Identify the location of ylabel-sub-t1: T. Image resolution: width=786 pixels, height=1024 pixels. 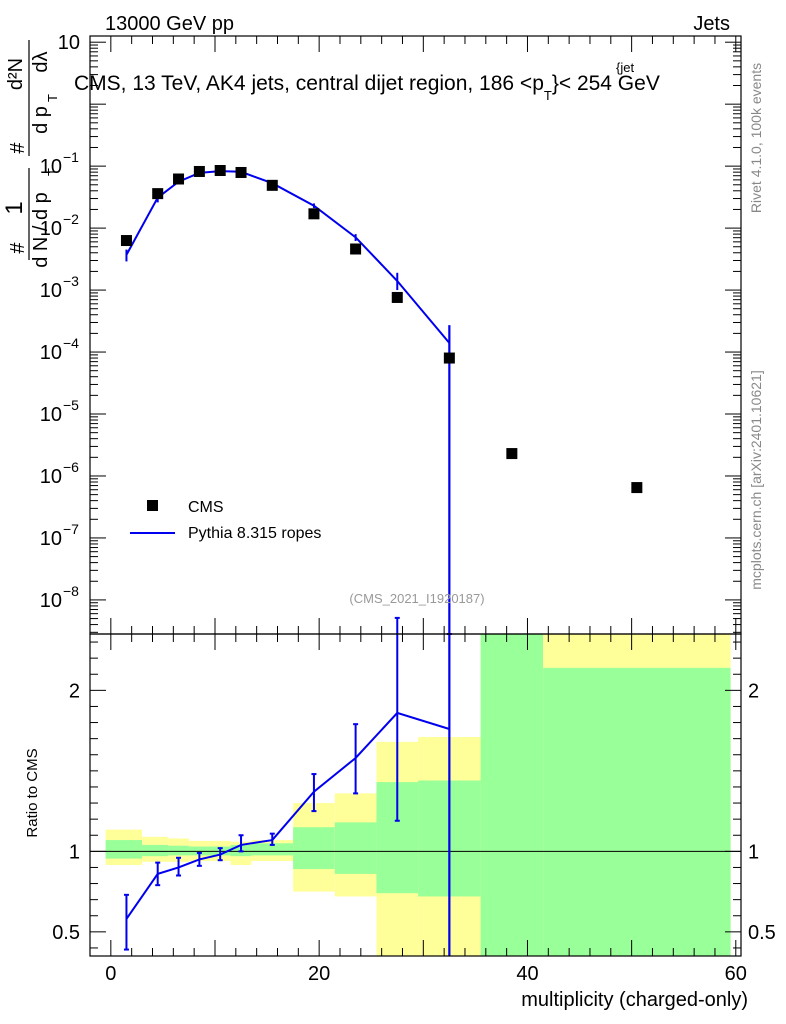
(52, 172).